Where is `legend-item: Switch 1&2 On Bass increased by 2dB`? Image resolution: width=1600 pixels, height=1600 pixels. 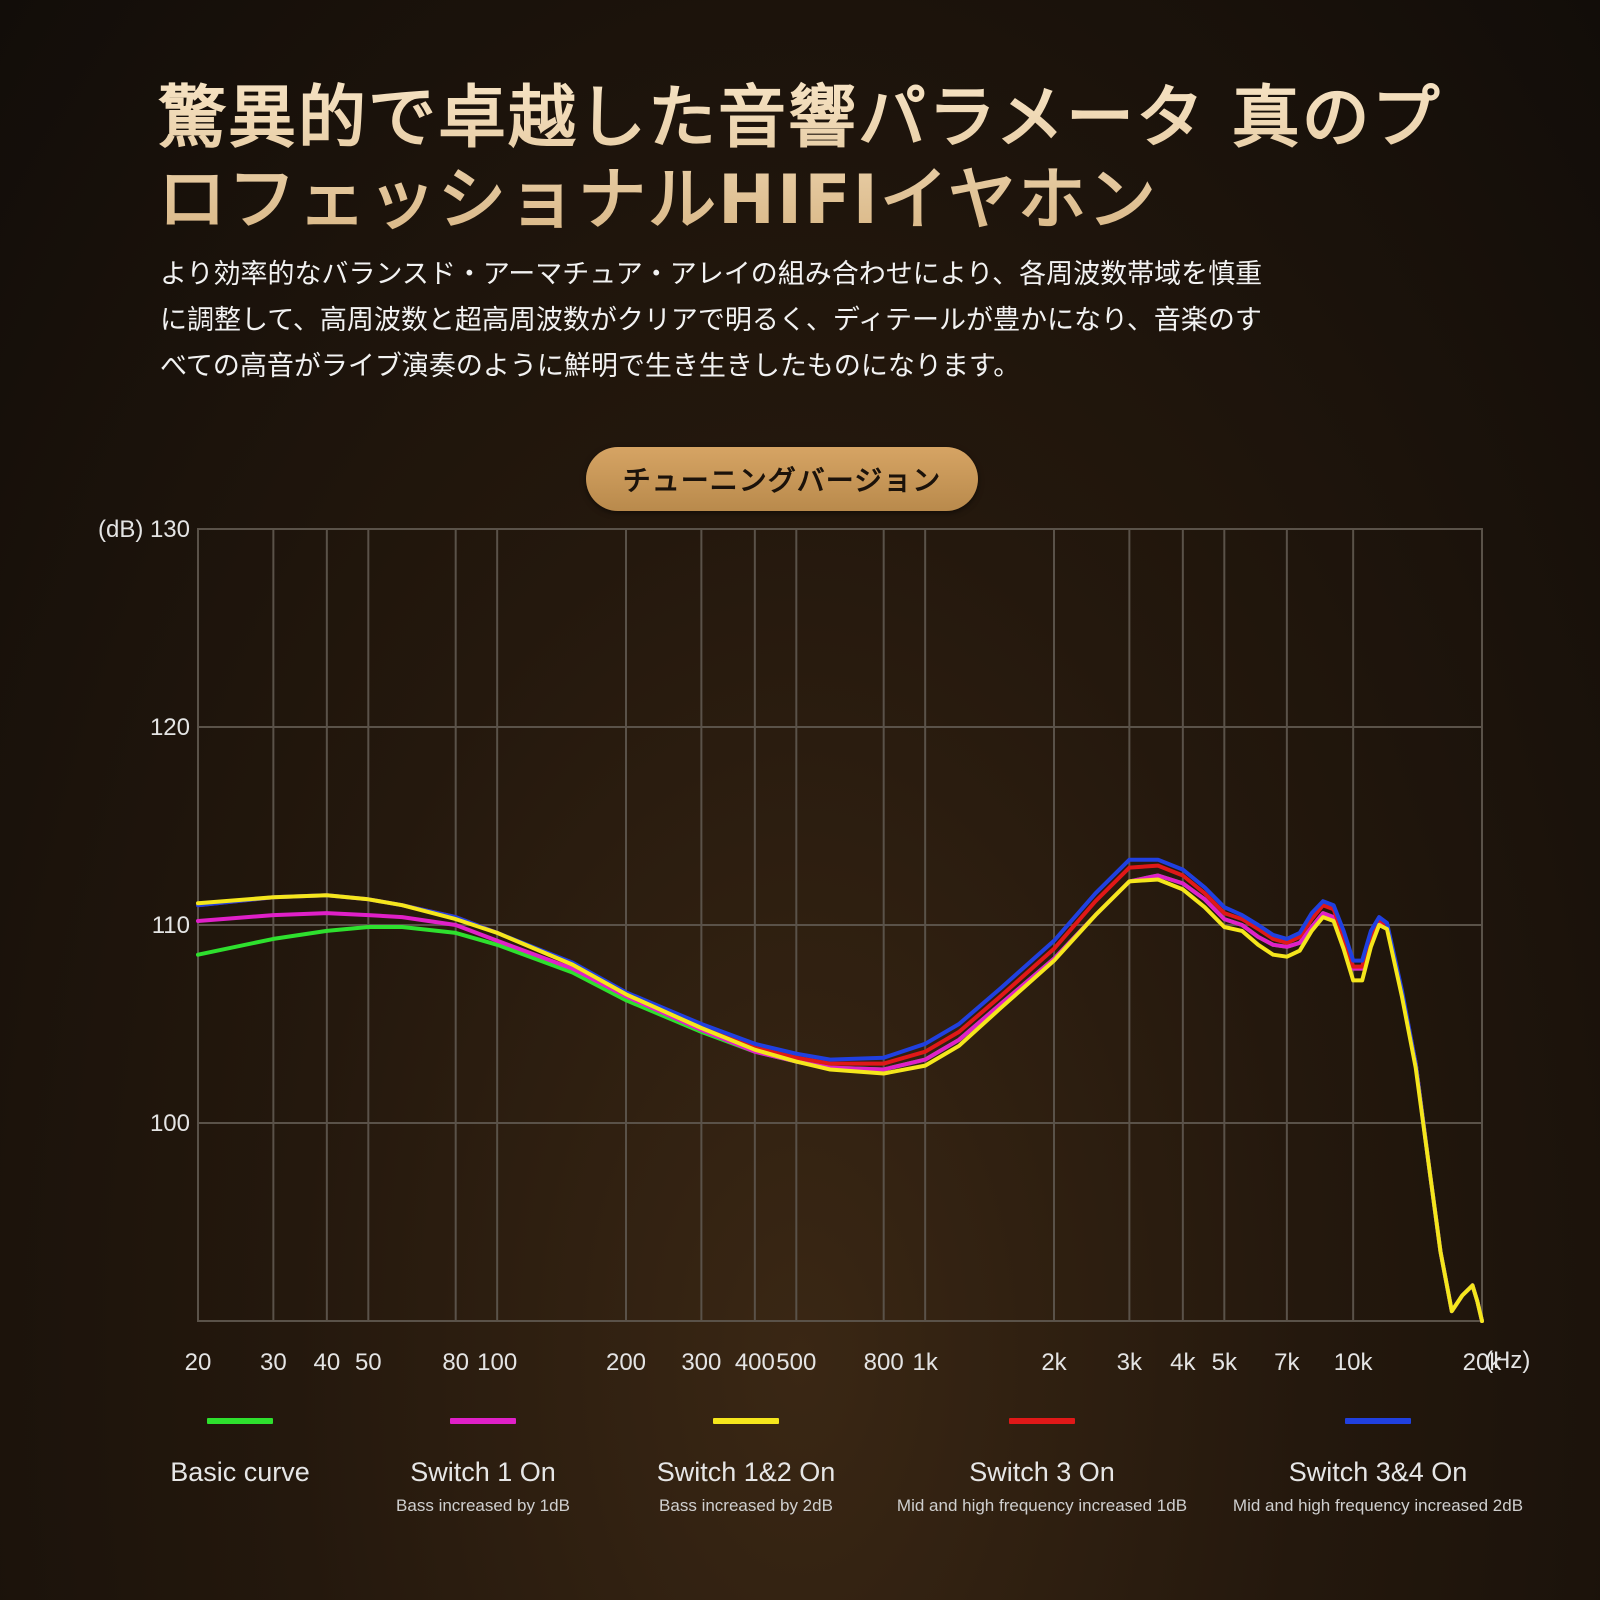
legend-item: Switch 1&2 On Bass increased by 2dB is located at coordinates (746, 1469).